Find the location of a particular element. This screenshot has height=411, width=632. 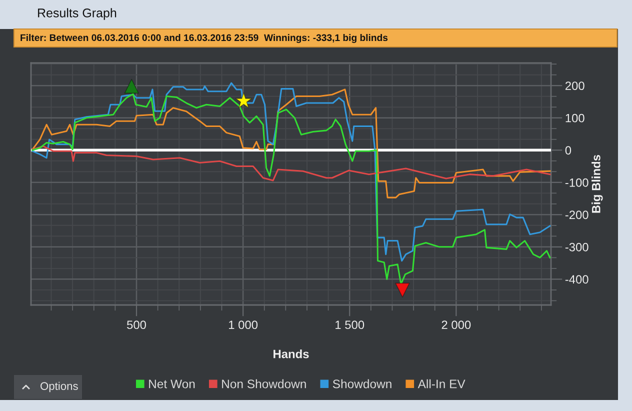

legend-label: Showdown is located at coordinates (362, 383).